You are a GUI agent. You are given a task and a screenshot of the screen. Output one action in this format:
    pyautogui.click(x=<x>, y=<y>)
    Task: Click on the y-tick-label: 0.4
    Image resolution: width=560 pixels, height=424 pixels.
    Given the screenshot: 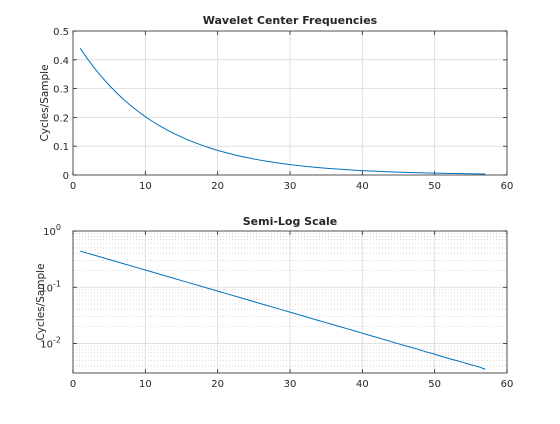 What is the action you would take?
    pyautogui.click(x=61, y=61)
    